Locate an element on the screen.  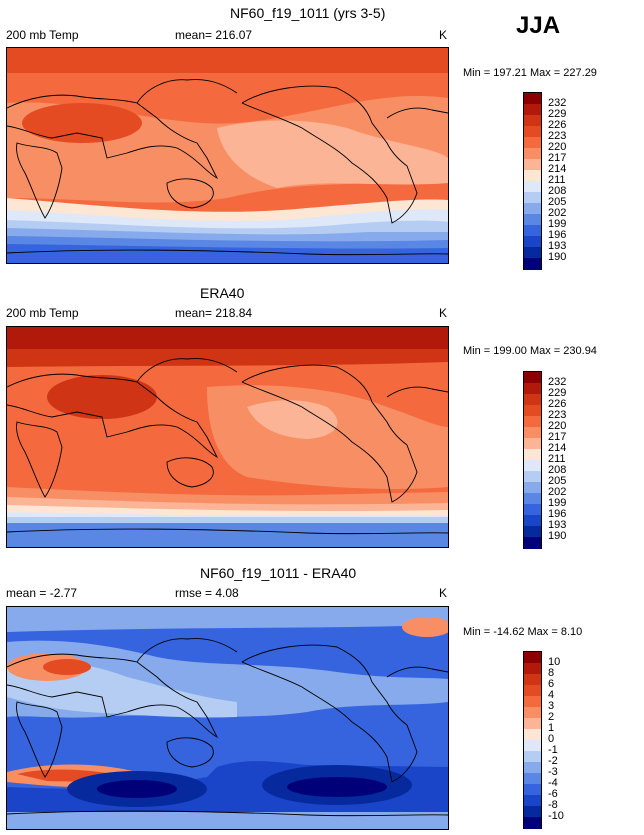
panel3-units: K is located at coordinates (443, 593).